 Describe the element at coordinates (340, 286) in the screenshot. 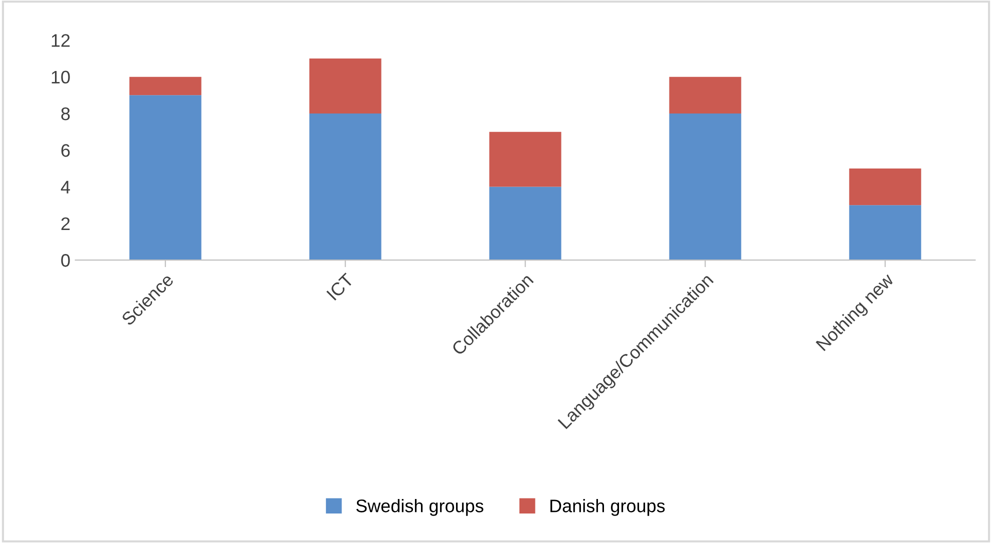

I see `x-tick-label: ICT` at that location.